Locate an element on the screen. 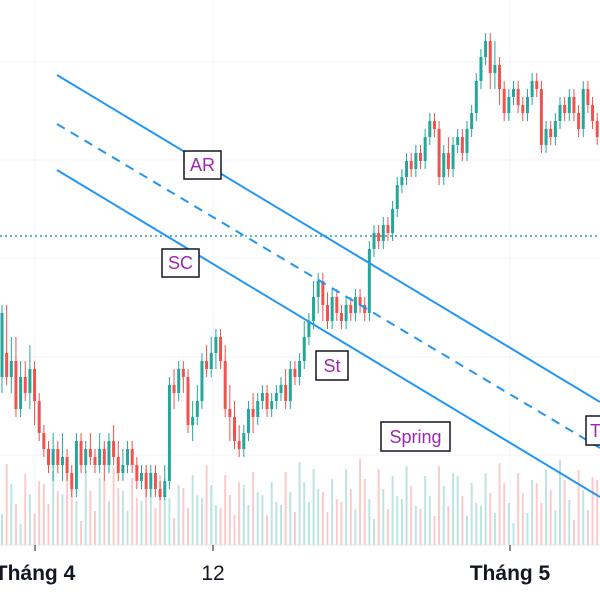  annotation-t: T is located at coordinates (592, 430).